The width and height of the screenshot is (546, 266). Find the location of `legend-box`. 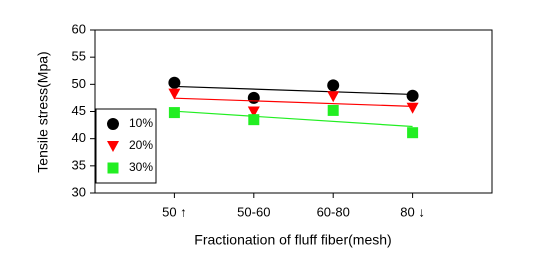

legend-box is located at coordinates (126, 146).